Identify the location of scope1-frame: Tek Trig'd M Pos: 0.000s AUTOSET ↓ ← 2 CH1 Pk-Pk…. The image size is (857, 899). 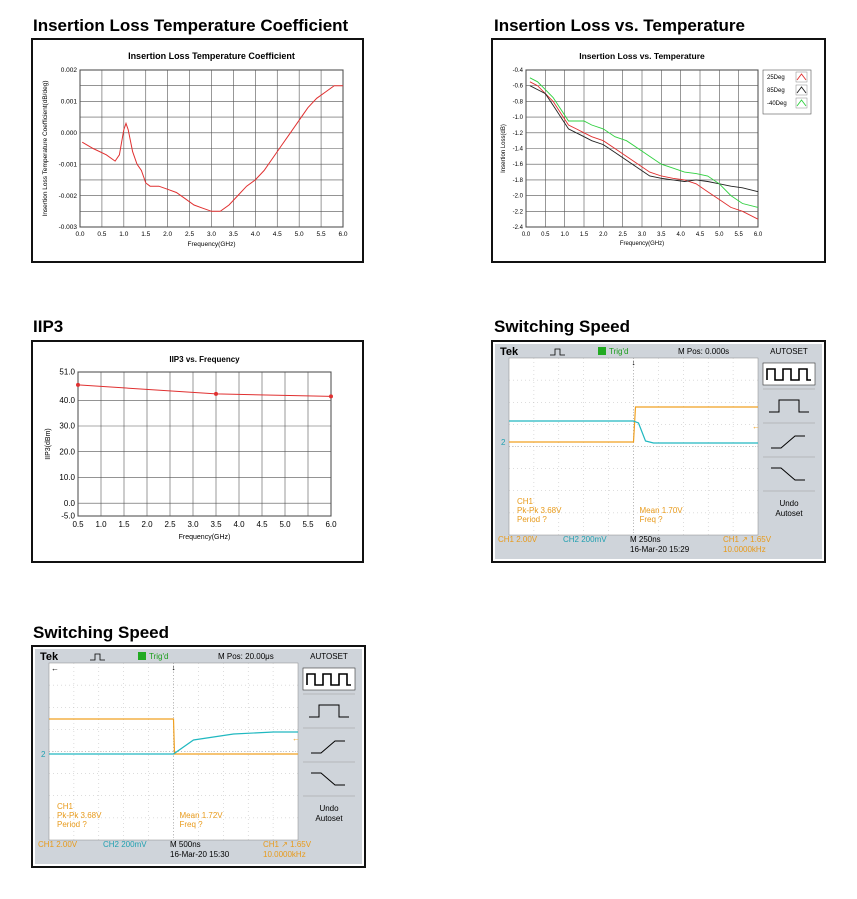
(658, 451).